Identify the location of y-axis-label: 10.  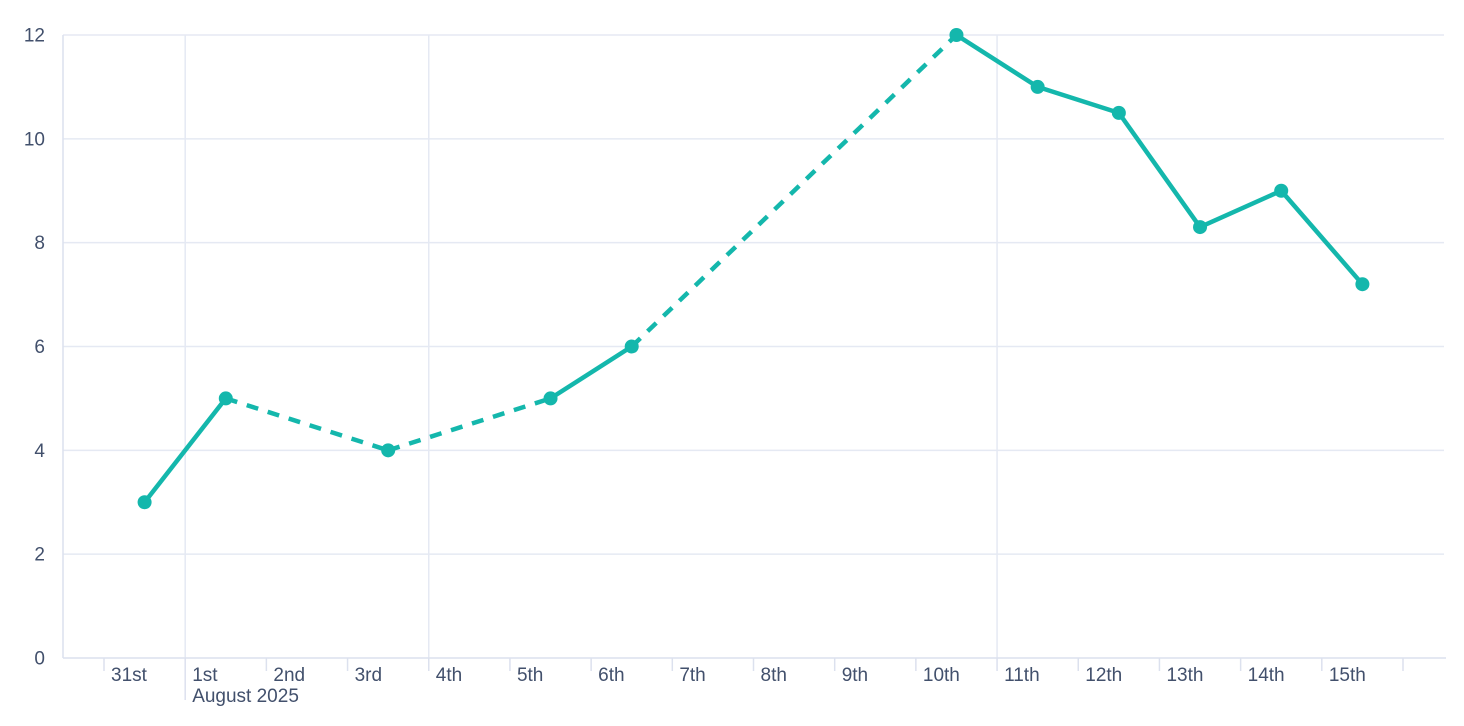
(34, 139).